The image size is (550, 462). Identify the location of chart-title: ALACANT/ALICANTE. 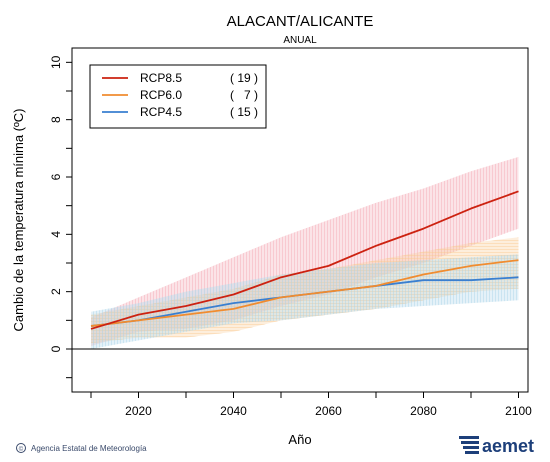
(300, 21).